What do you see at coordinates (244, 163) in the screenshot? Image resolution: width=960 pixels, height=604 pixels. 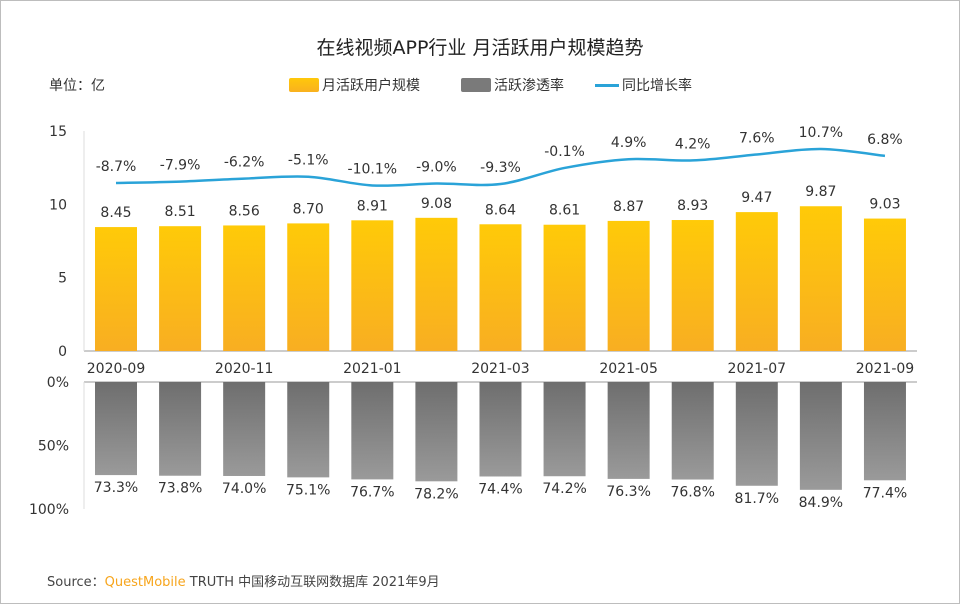 I see `growth-data-label: -6.2%` at bounding box center [244, 163].